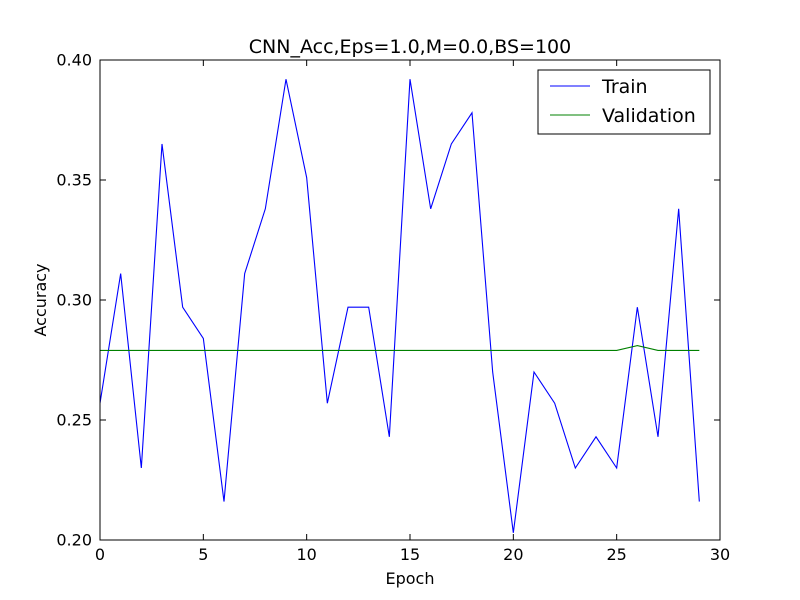 The width and height of the screenshot is (800, 600). I want to click on y-tick-label: 0.20, so click(74, 540).